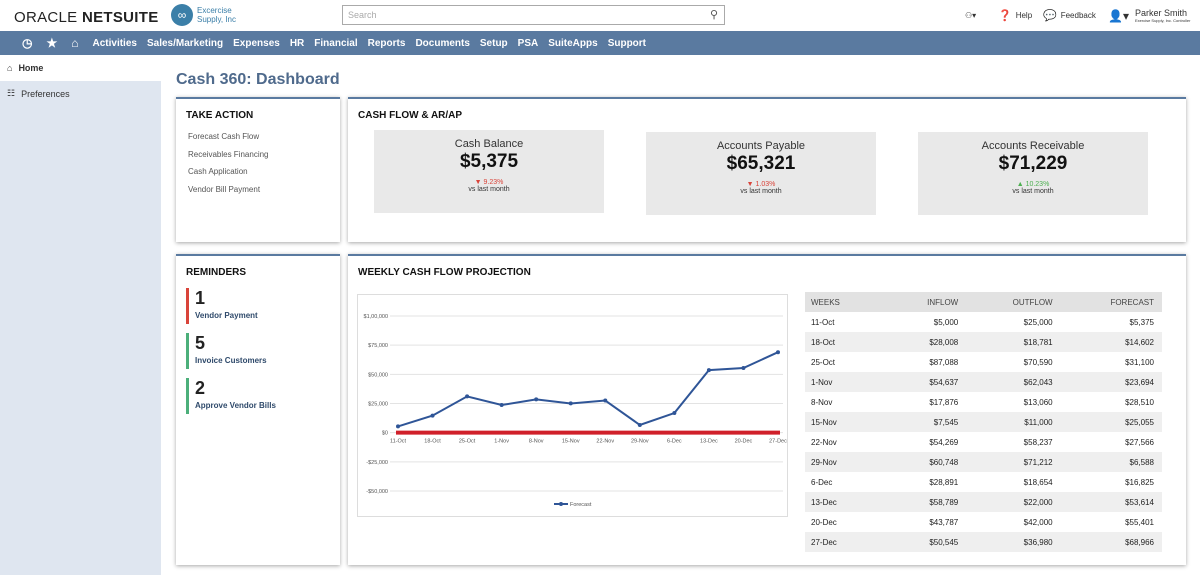 The image size is (1200, 575). I want to click on netsuite-logo: ORACLE NETSUITE, so click(86, 17).